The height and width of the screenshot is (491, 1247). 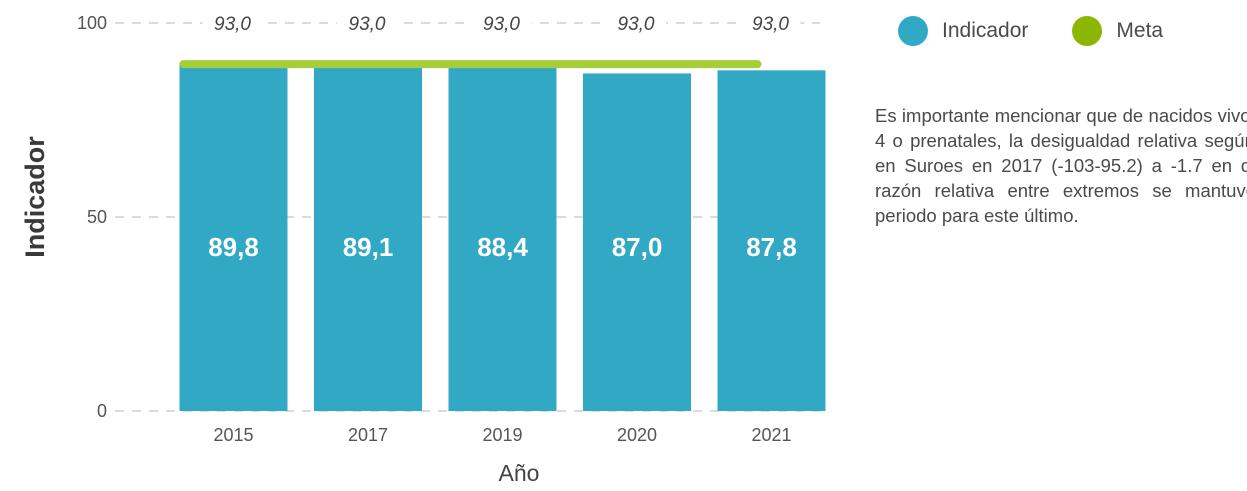 I want to click on x-axis-title: Año, so click(x=519, y=473).